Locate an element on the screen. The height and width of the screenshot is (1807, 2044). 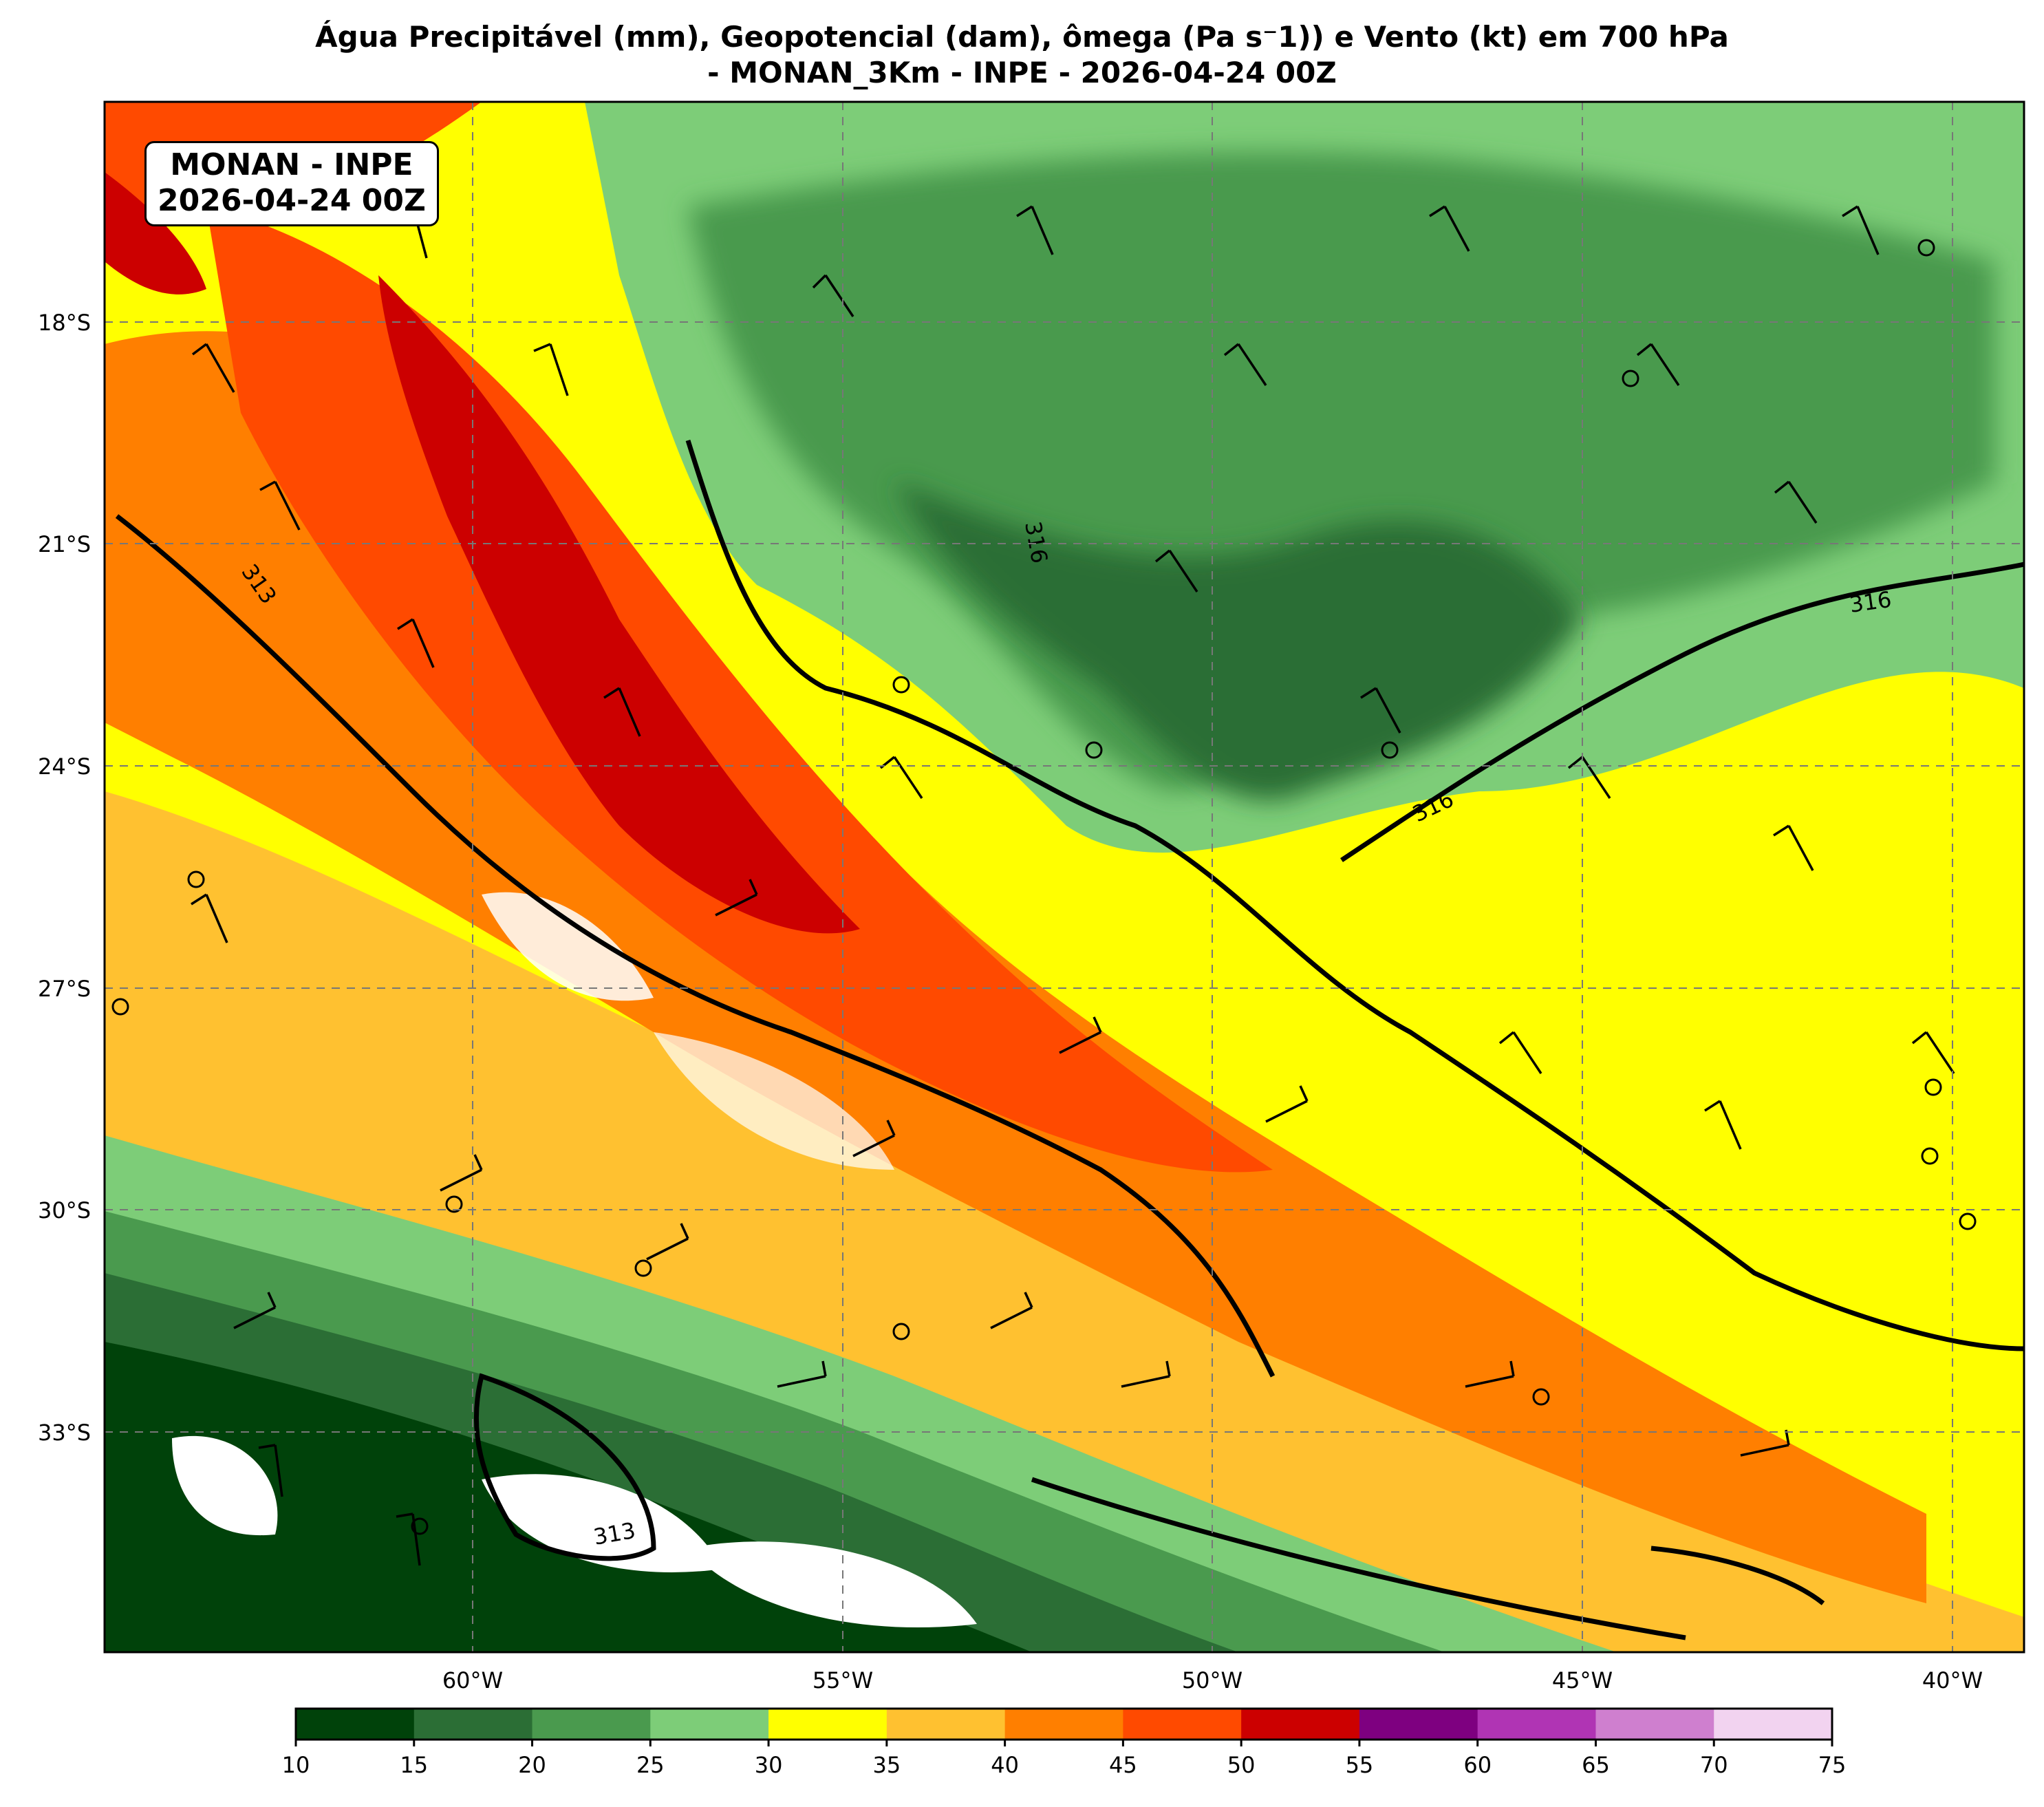
lat-label-21s: 21°S is located at coordinates (64, 544).